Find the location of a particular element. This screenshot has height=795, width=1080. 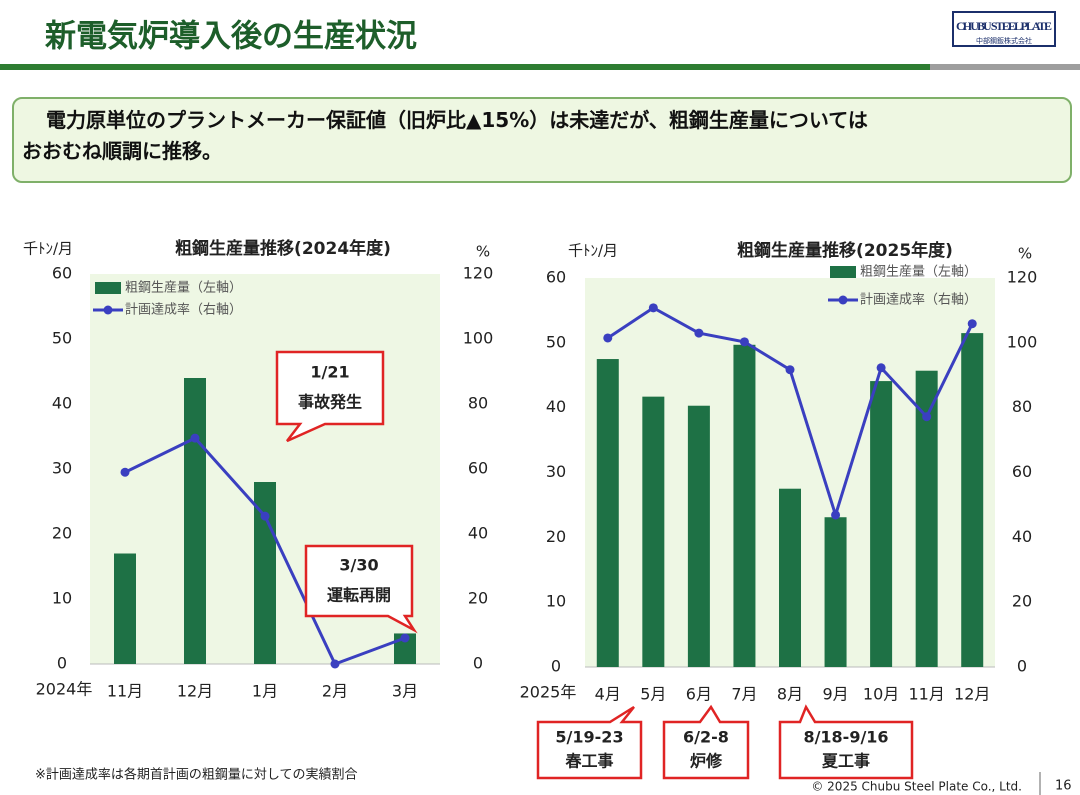

y2-tick-label: 120 is located at coordinates (1022, 277).